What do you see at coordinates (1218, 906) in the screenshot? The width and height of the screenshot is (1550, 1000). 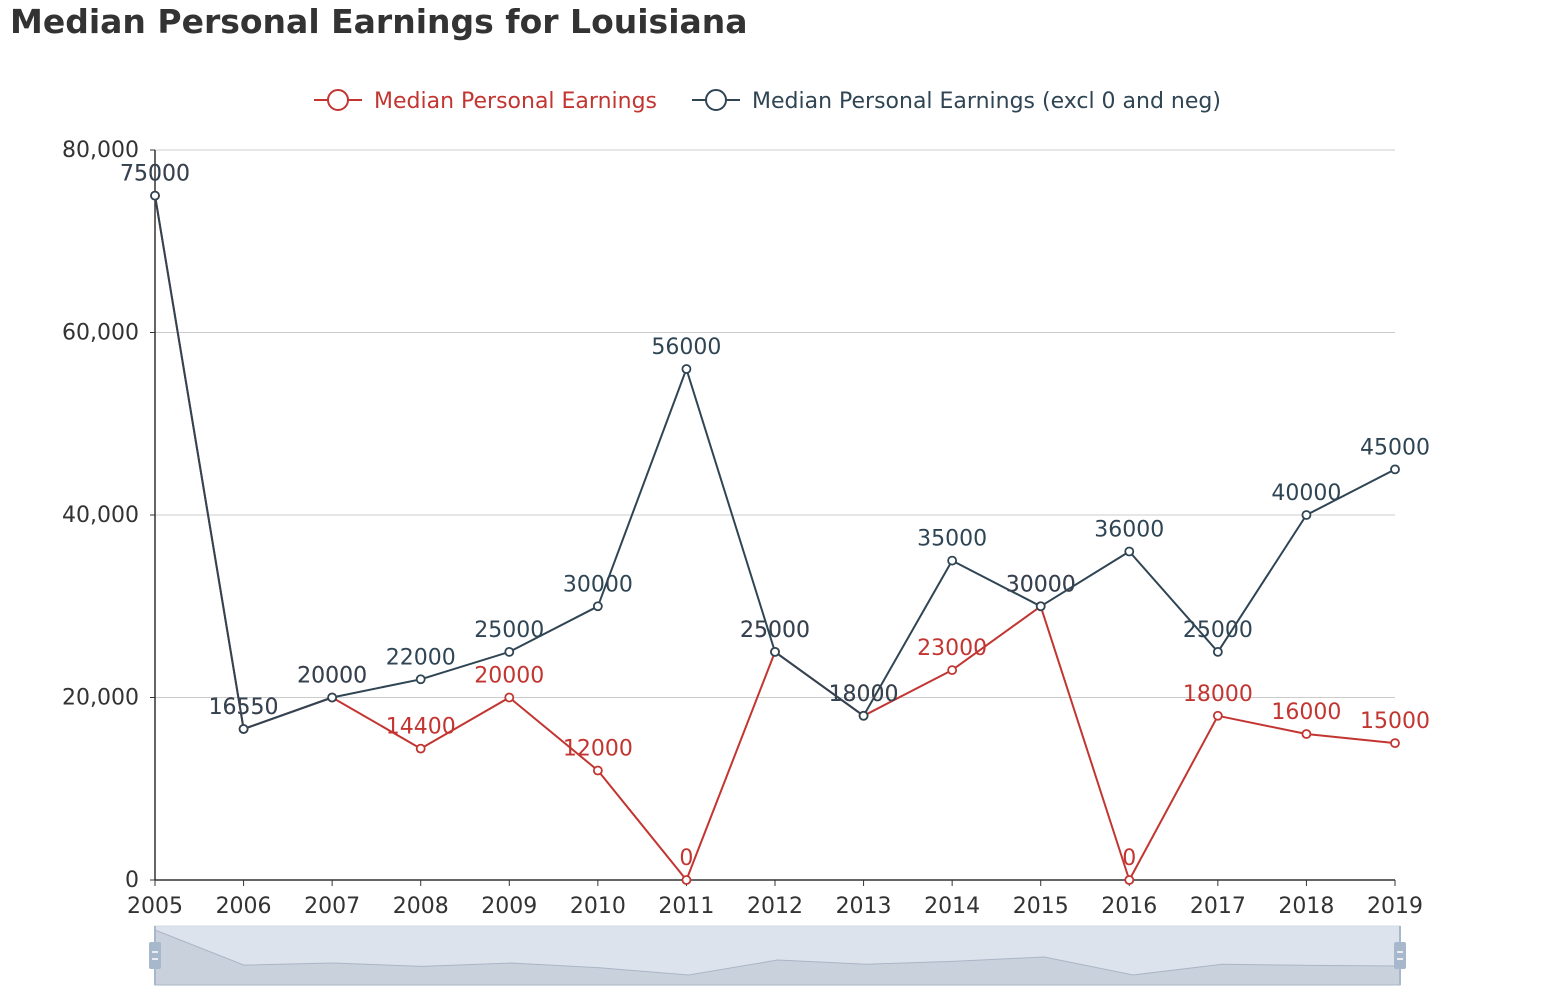 I see `x-tick-label: 2017` at bounding box center [1218, 906].